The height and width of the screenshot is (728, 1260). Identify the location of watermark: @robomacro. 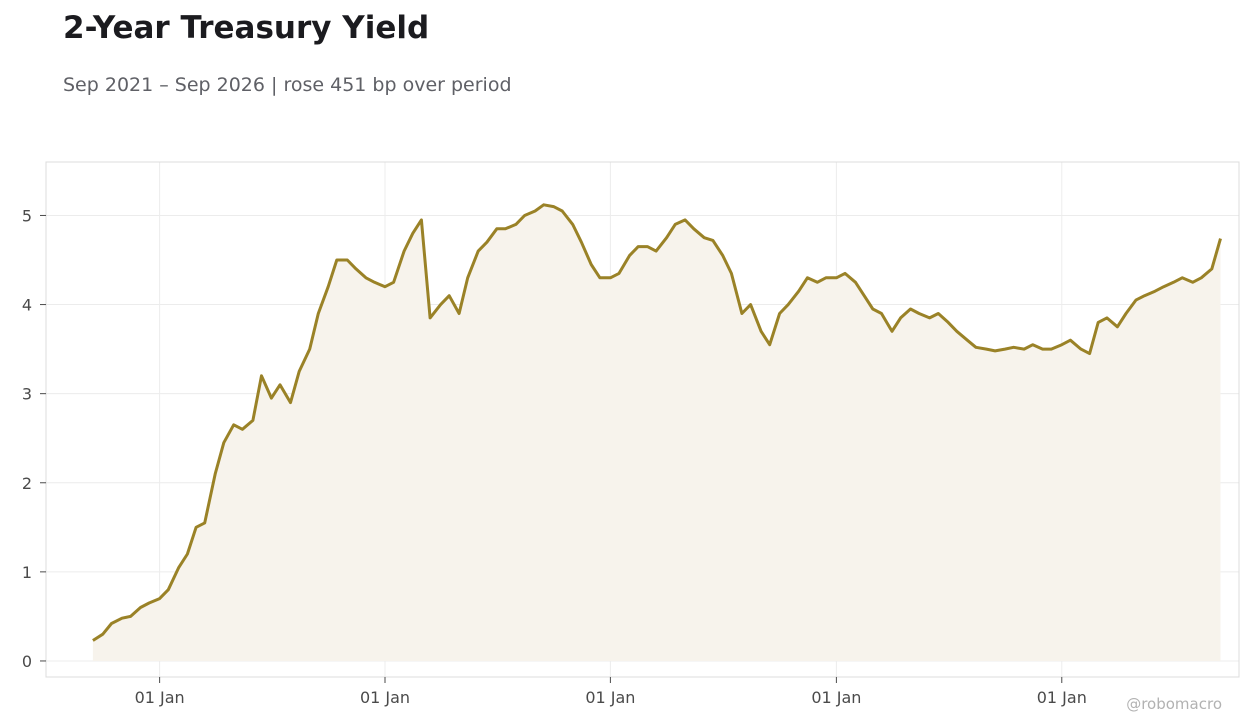
(1174, 704).